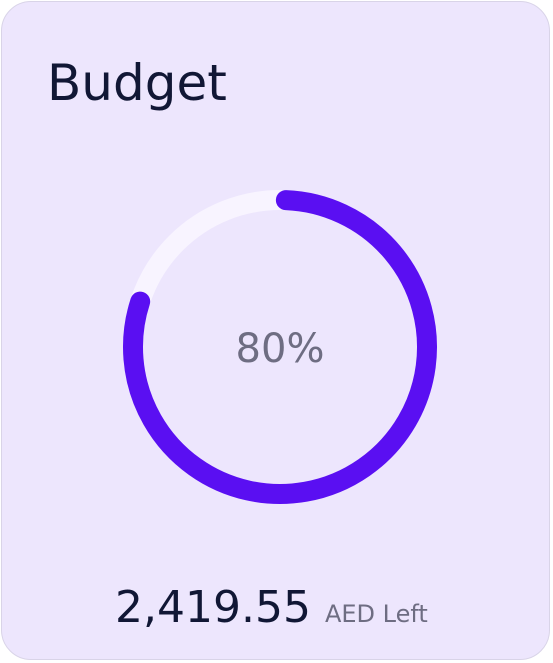  I want to click on amount: 2,419.55, so click(213, 607).